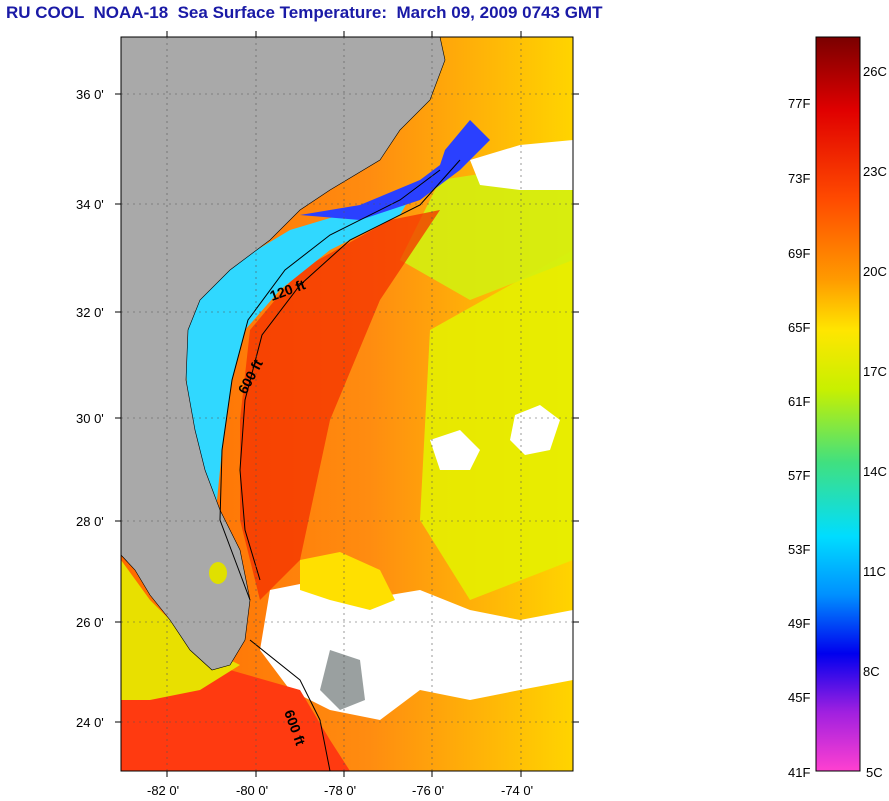 Image resolution: width=889 pixels, height=801 pixels. Describe the element at coordinates (799, 697) in the screenshot. I see `colorbar-f-label: 45F` at that location.